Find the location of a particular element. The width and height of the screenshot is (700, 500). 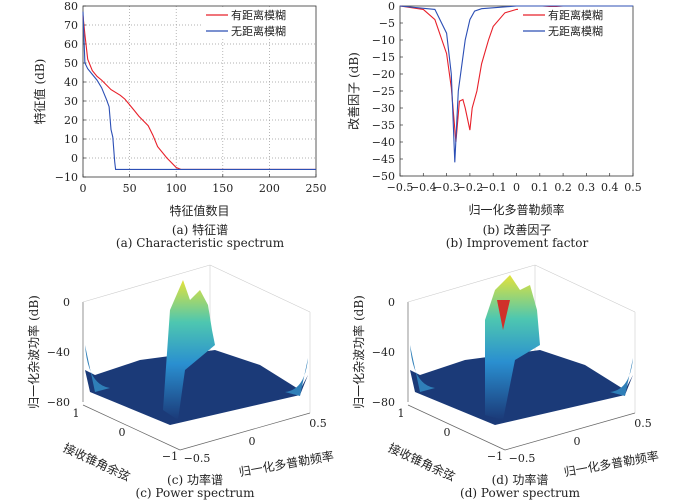

y-tick-label: 30 is located at coordinates (71, 101).